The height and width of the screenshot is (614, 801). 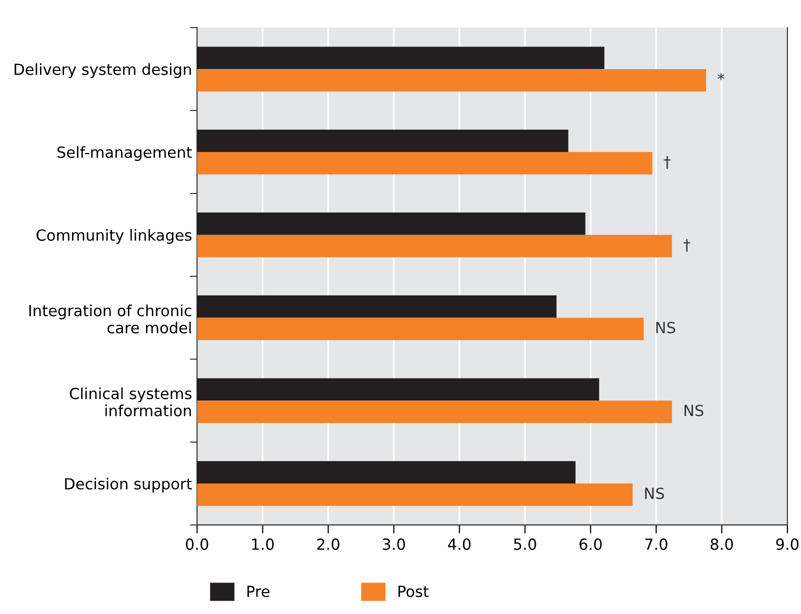 What do you see at coordinates (656, 544) in the screenshot?
I see `x-tick-label: 7.0` at bounding box center [656, 544].